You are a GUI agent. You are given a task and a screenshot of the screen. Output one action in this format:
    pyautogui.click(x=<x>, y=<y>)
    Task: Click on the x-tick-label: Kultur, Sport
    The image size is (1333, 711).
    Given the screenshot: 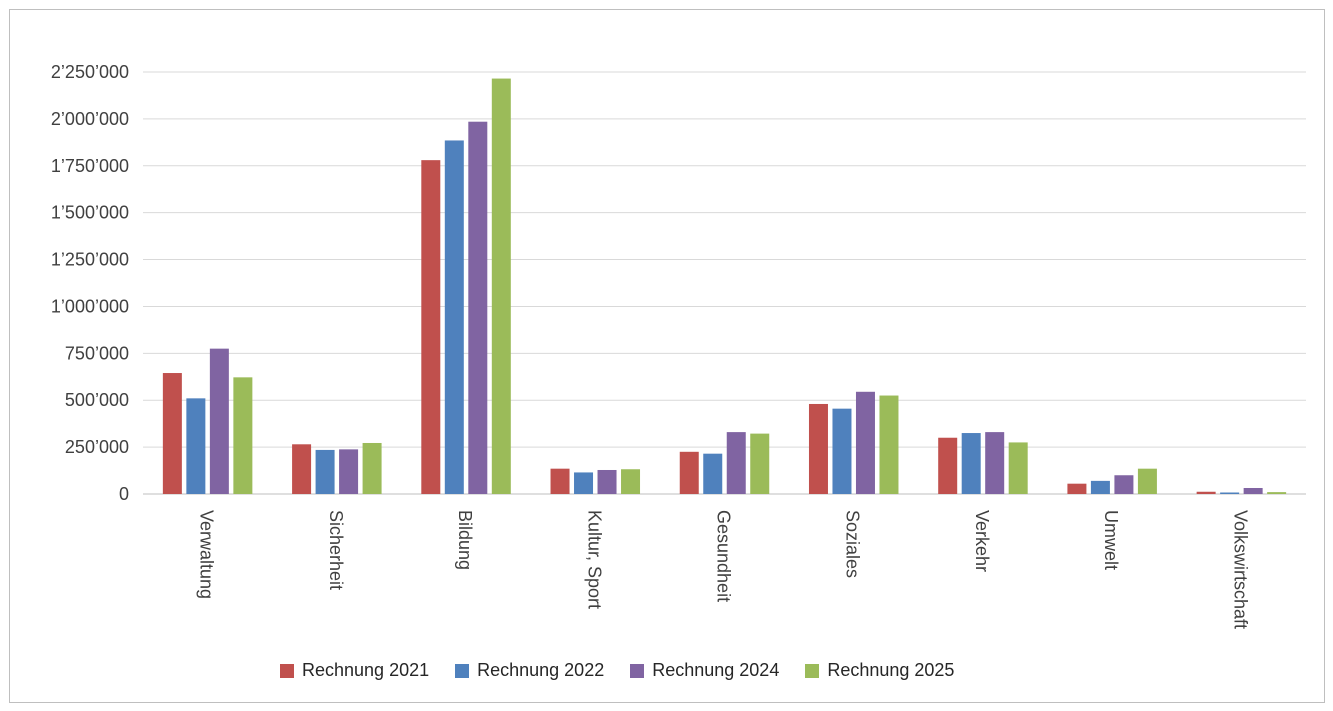 What is the action you would take?
    pyautogui.click(x=594, y=559)
    